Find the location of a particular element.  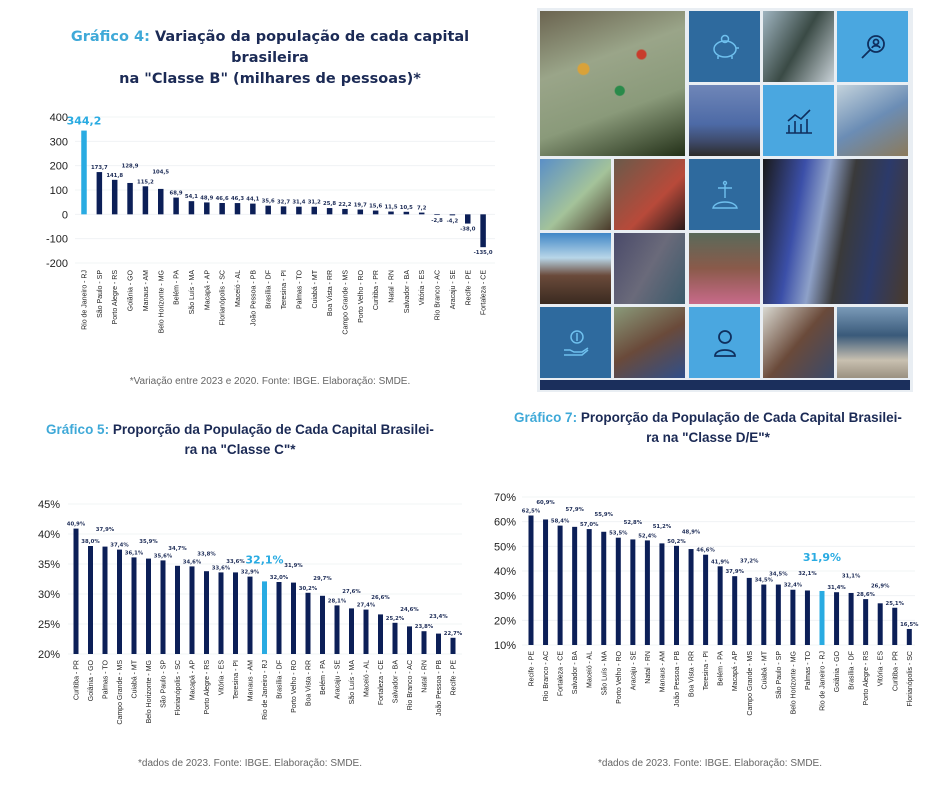

bar-palmas-to is located at coordinates (807, 617).